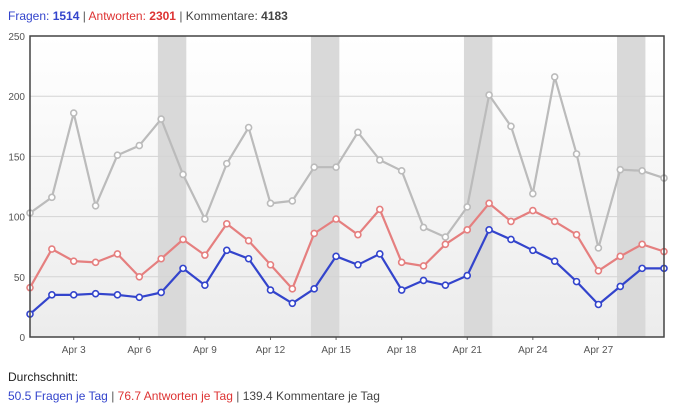 This screenshot has width=680, height=413. I want to click on questions-label: Fragen:, so click(29, 16).